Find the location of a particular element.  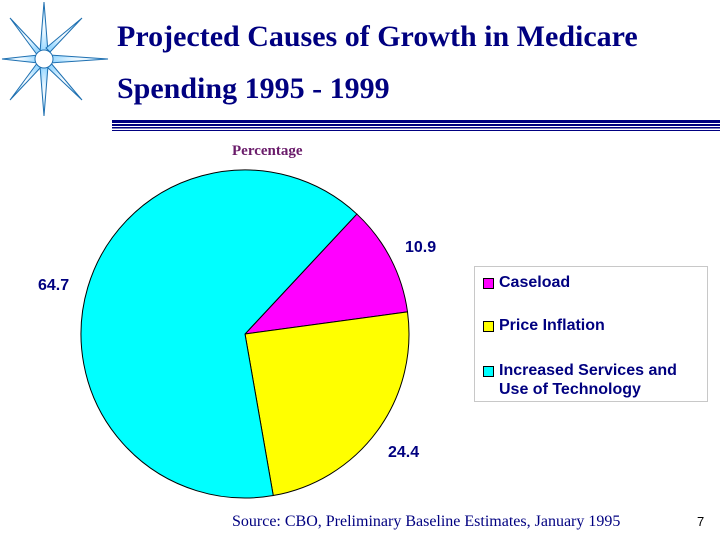

page-number: 7 is located at coordinates (701, 521).